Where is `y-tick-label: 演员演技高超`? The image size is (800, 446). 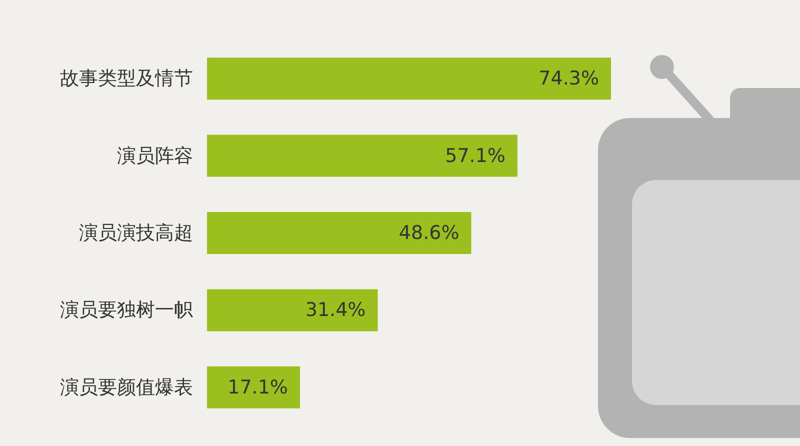 y-tick-label: 演员演技高超 is located at coordinates (136, 233).